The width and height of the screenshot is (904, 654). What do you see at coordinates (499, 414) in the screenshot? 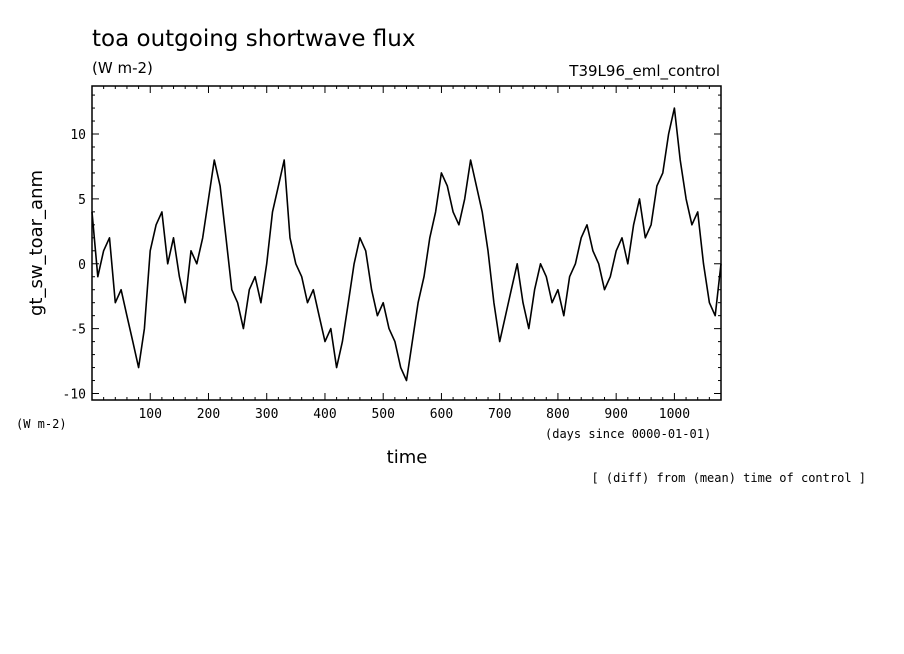
I see `x-tick-label: 700` at bounding box center [499, 414].